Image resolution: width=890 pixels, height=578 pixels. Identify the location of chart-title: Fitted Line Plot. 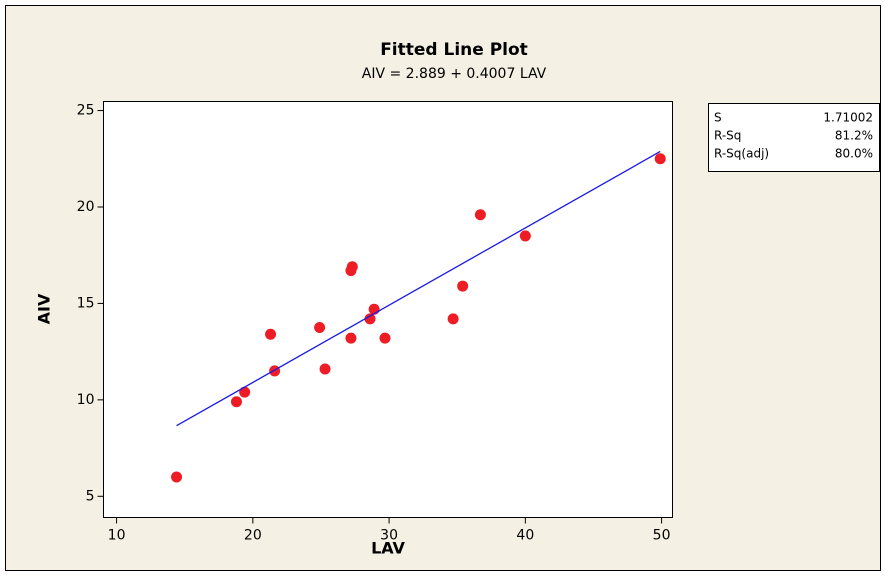
(454, 50).